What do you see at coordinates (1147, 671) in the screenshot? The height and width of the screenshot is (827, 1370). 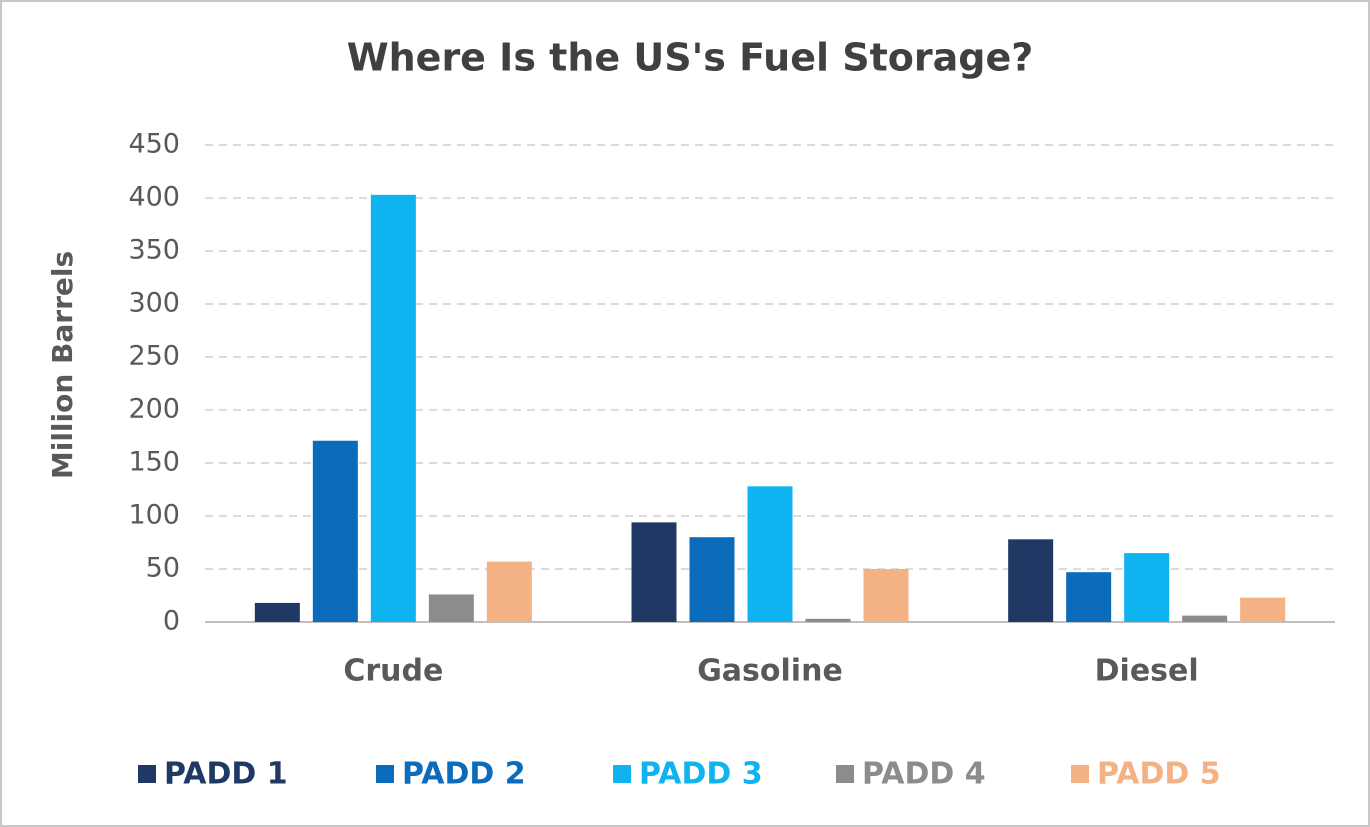 I see `x-tick-label: Diesel` at bounding box center [1147, 671].